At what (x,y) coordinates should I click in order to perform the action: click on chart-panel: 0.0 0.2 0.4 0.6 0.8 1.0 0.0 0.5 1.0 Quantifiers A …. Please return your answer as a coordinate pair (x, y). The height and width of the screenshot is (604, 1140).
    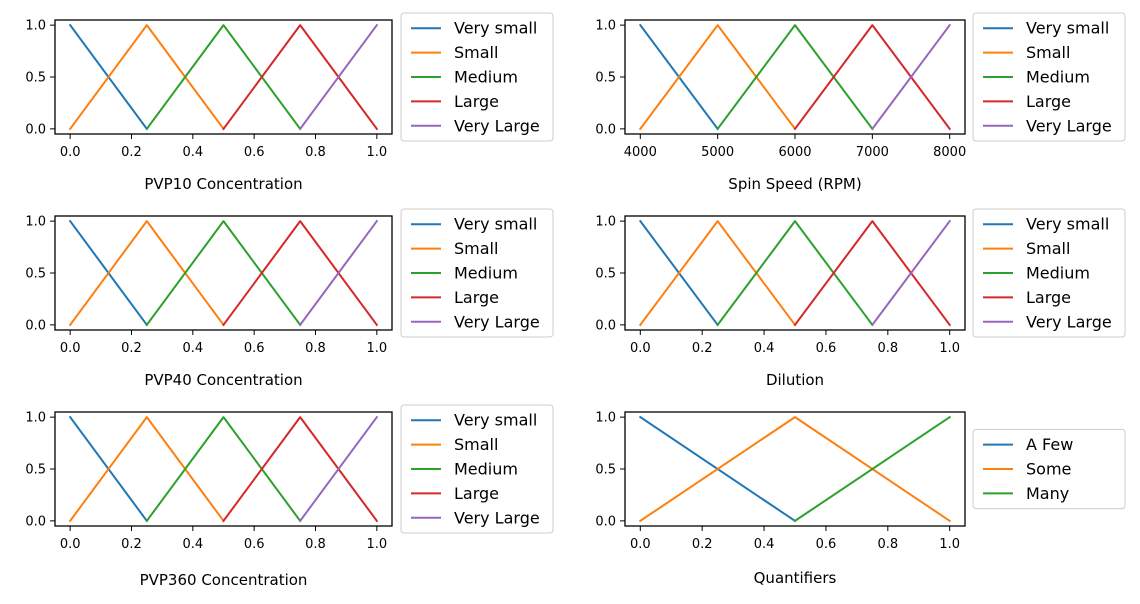
    Looking at the image, I should click on (860, 499).